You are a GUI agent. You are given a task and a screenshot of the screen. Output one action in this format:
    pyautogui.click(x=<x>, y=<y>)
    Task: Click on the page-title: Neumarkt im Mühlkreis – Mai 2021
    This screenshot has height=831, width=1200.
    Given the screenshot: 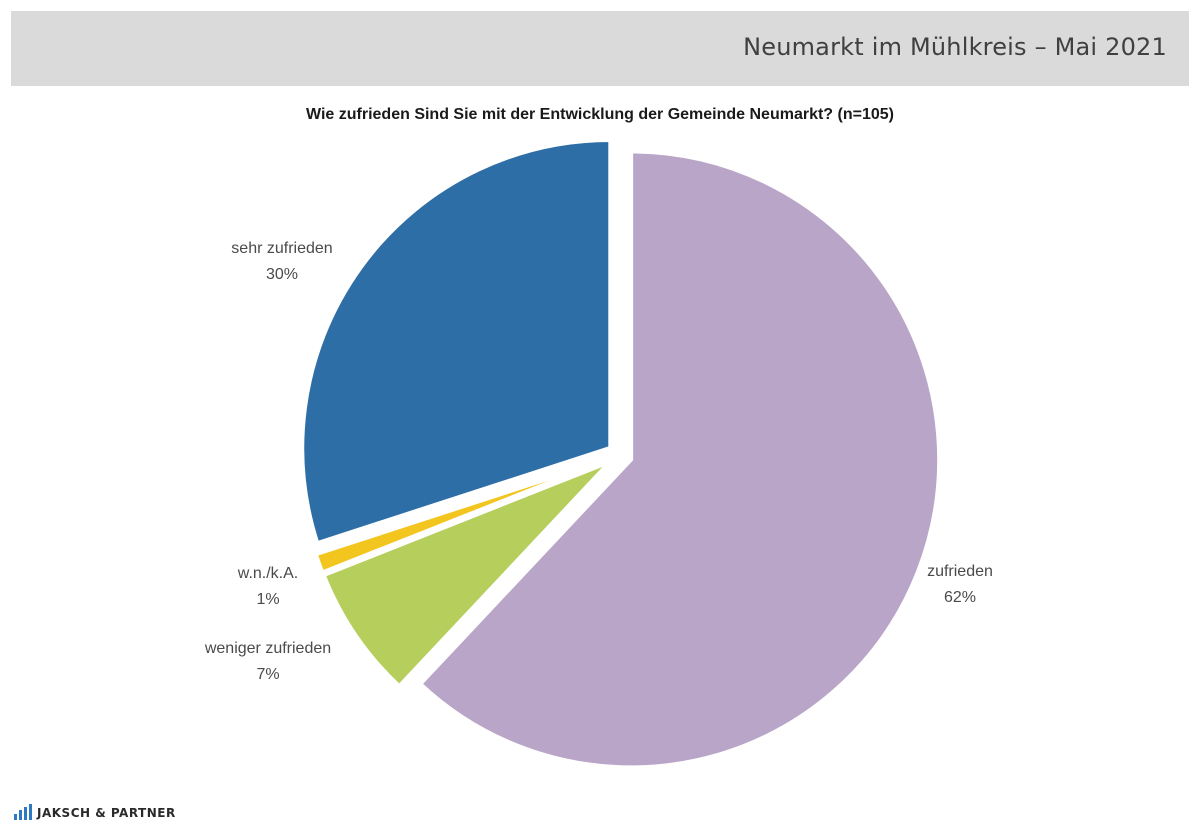 What is the action you would take?
    pyautogui.click(x=955, y=47)
    